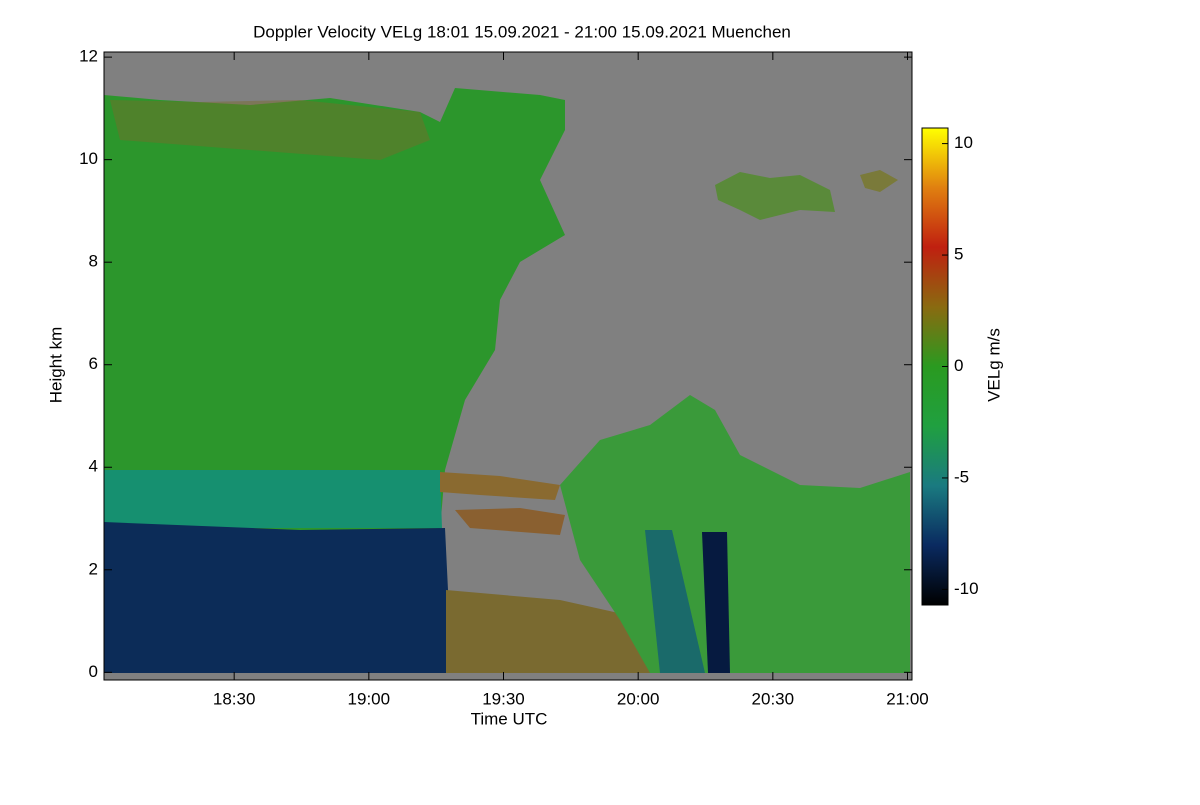 The image size is (1200, 805). Describe the element at coordinates (93, 261) in the screenshot. I see `y-tick-label: 8` at that location.